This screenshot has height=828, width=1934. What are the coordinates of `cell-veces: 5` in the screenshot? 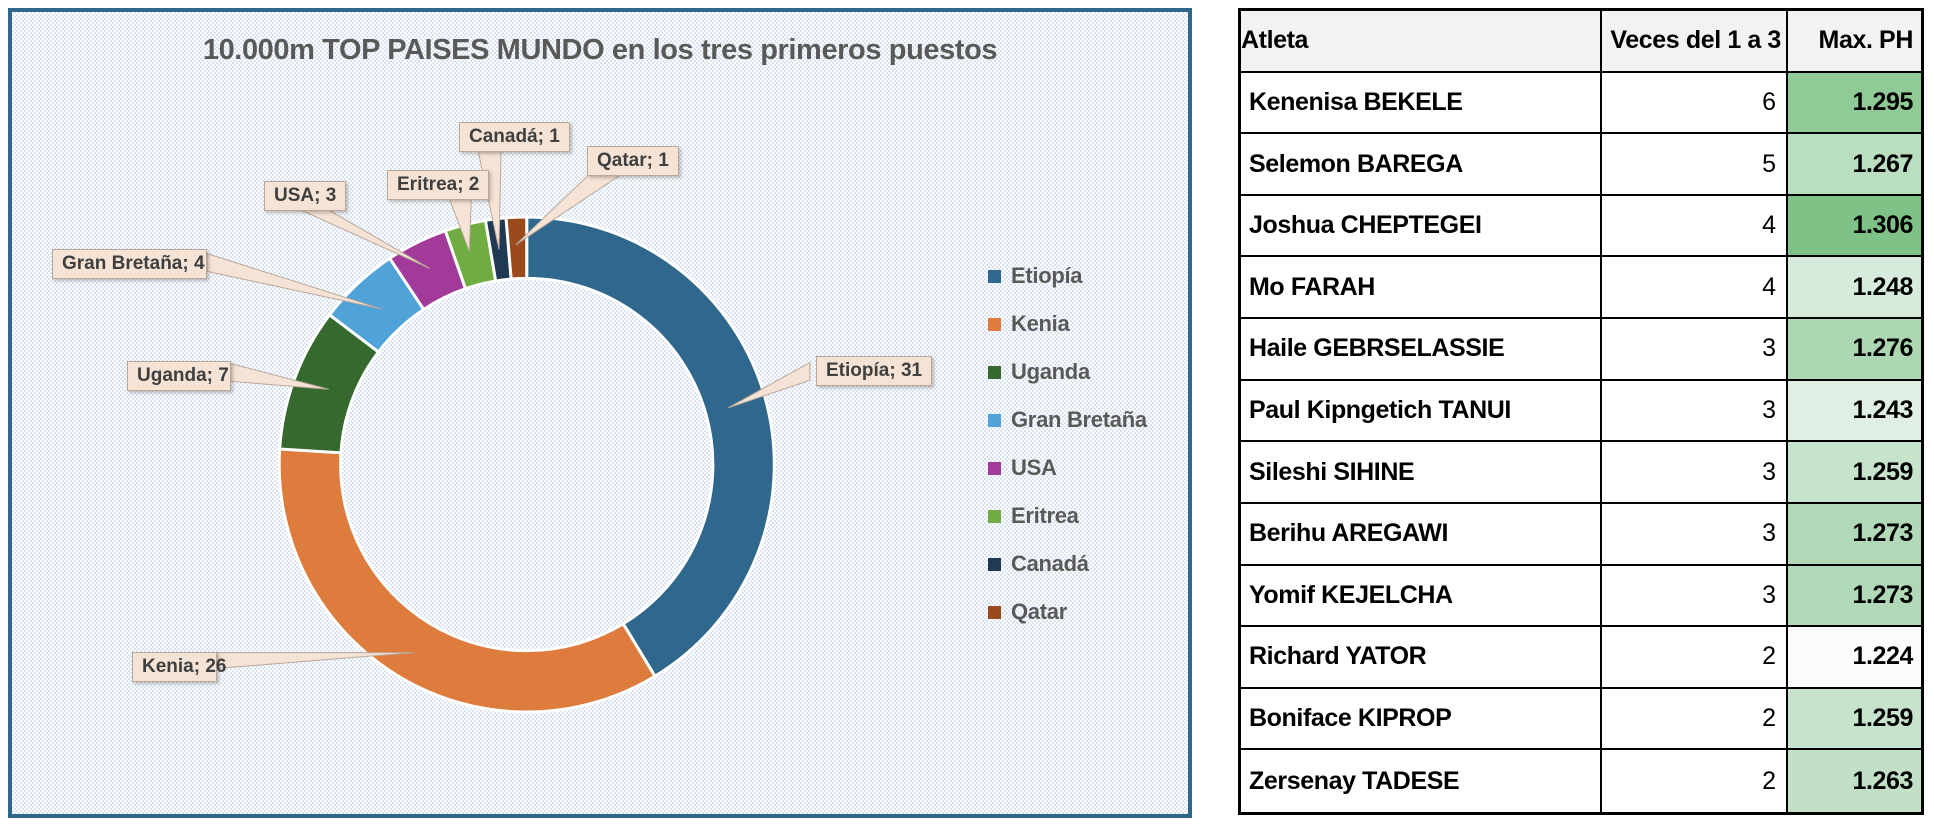 It's located at (1695, 165).